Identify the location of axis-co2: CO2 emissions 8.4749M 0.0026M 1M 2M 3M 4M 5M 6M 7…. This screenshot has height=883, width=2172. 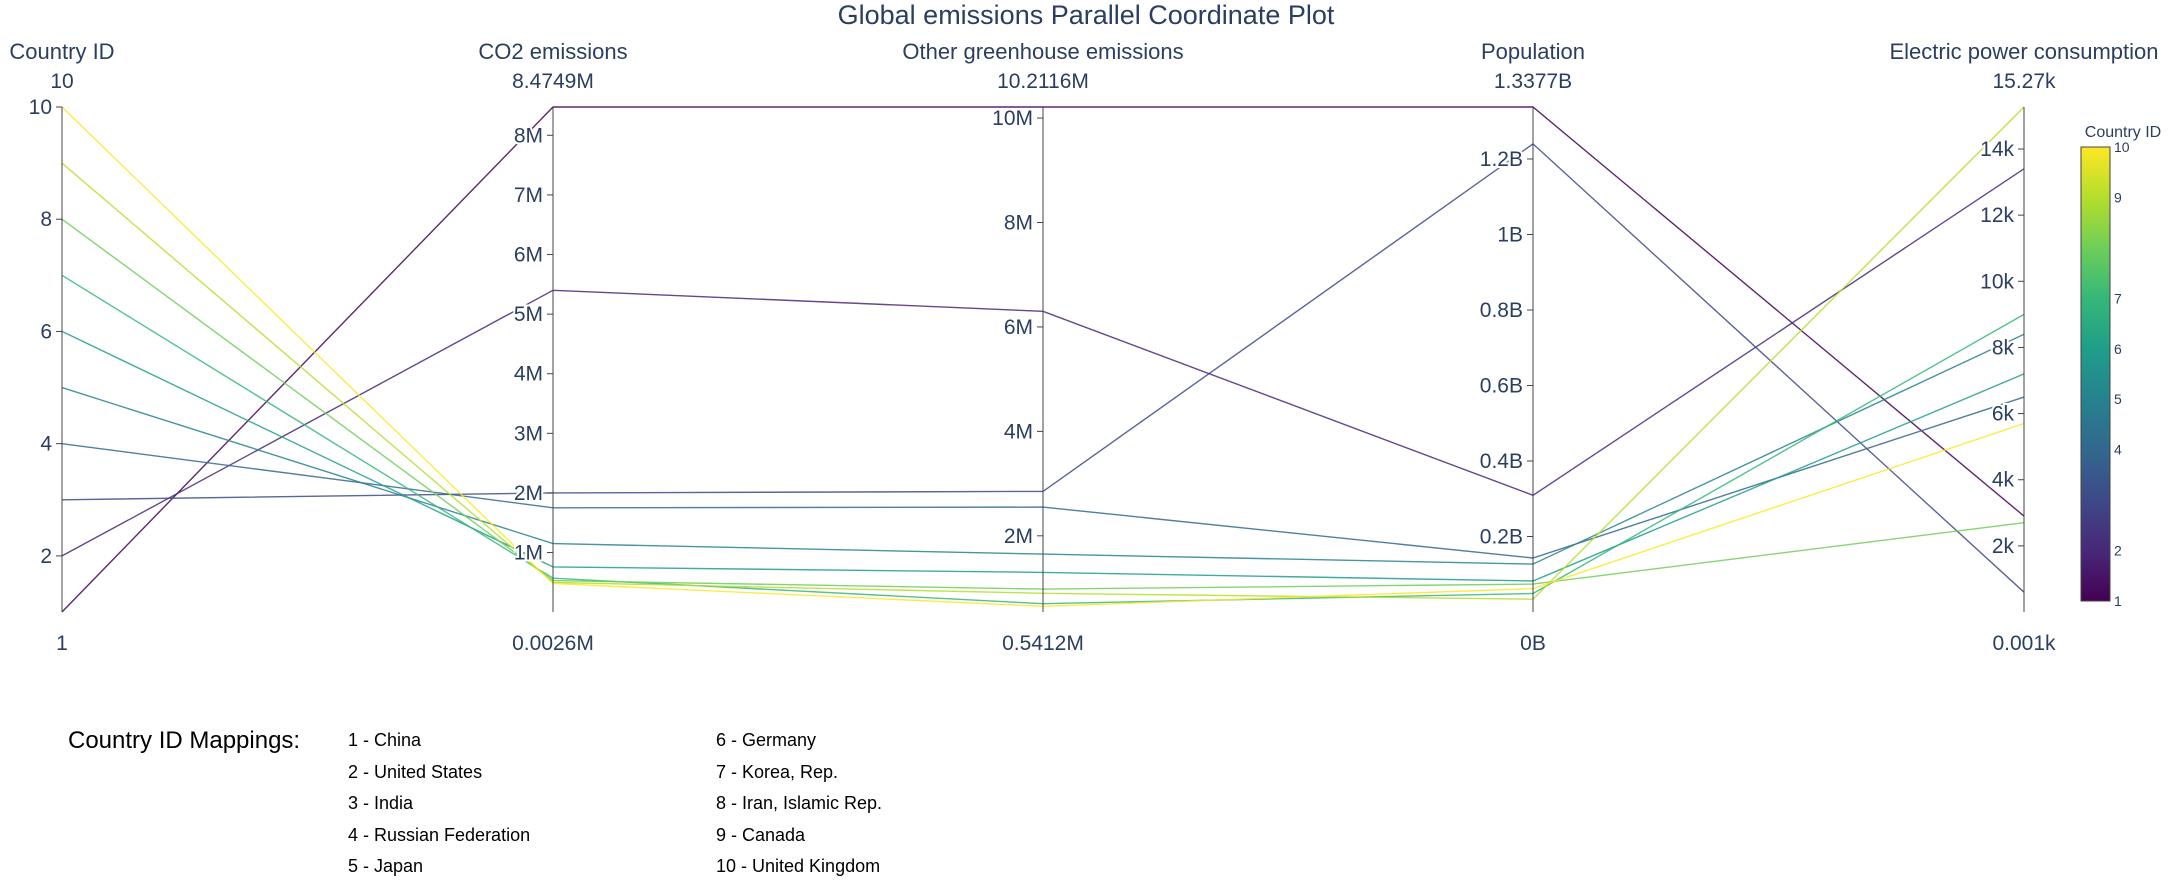
(552, 347).